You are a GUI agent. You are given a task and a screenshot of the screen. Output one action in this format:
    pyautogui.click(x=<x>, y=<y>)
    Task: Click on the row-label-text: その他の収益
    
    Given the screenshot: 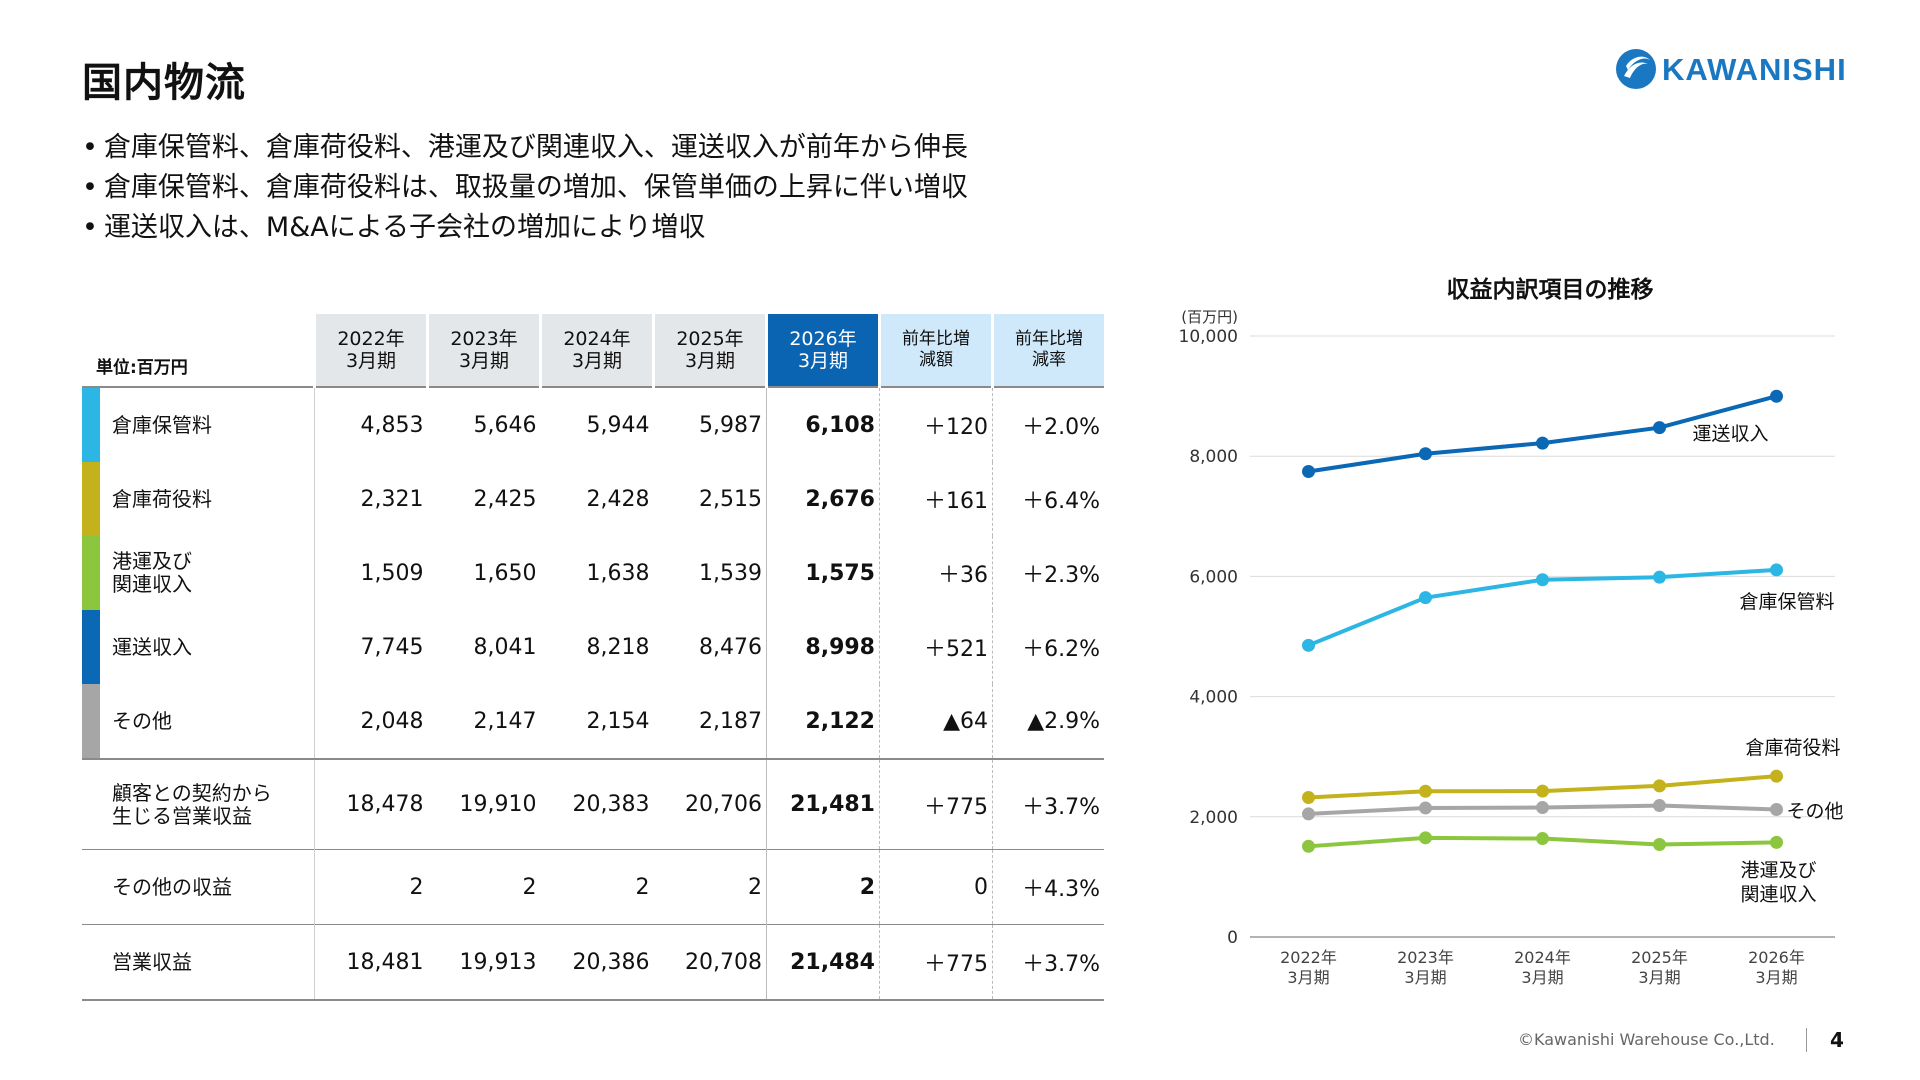 What is the action you would take?
    pyautogui.click(x=172, y=886)
    